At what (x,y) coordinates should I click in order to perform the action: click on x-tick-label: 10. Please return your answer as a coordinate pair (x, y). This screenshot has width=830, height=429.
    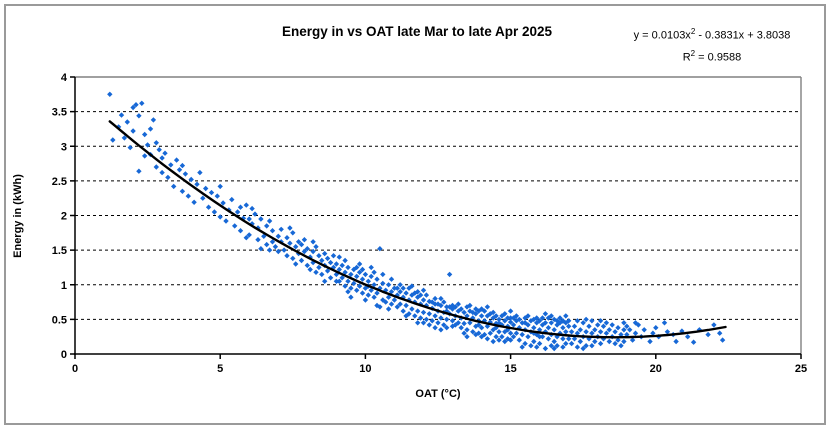
    Looking at the image, I should click on (365, 369).